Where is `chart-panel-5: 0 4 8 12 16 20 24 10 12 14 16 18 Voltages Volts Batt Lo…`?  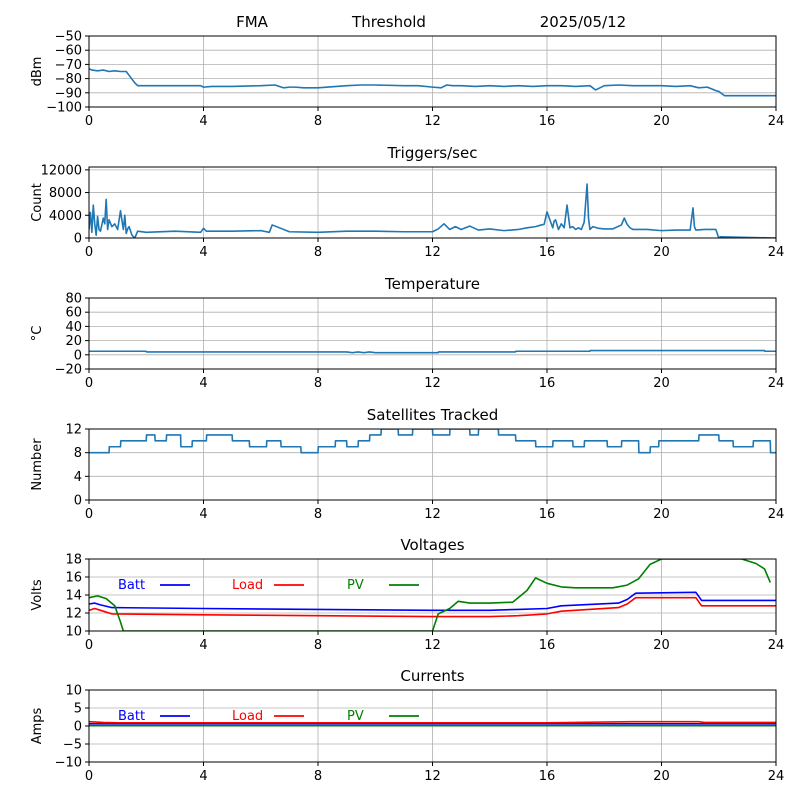
chart-panel-5: 0 4 8 12 16 20 24 10 12 14 16 18 Voltages Volts Batt Lo… is located at coordinates (407, 594).